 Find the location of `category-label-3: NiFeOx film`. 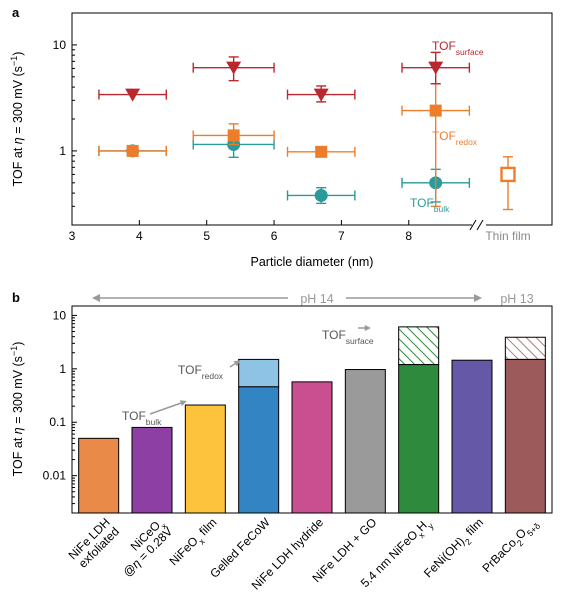

category-label-3: NiFeOx film is located at coordinates (194, 543).